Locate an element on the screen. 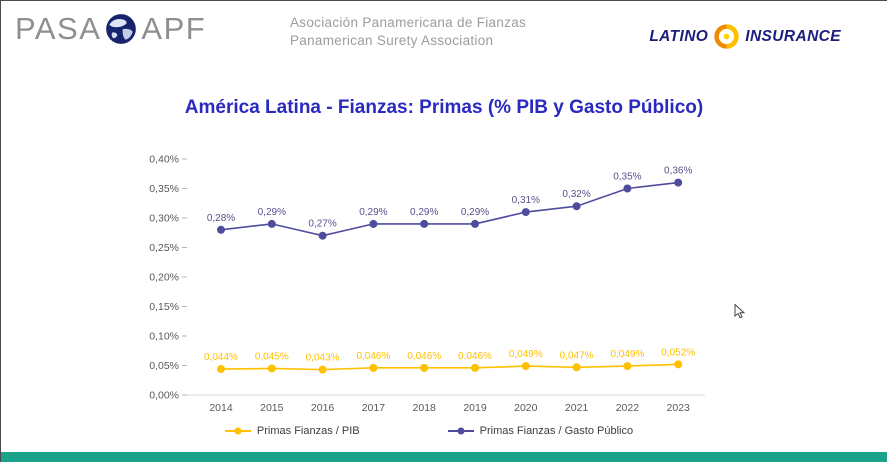 The image size is (887, 462). x-tick-label: 2017 is located at coordinates (374, 408).